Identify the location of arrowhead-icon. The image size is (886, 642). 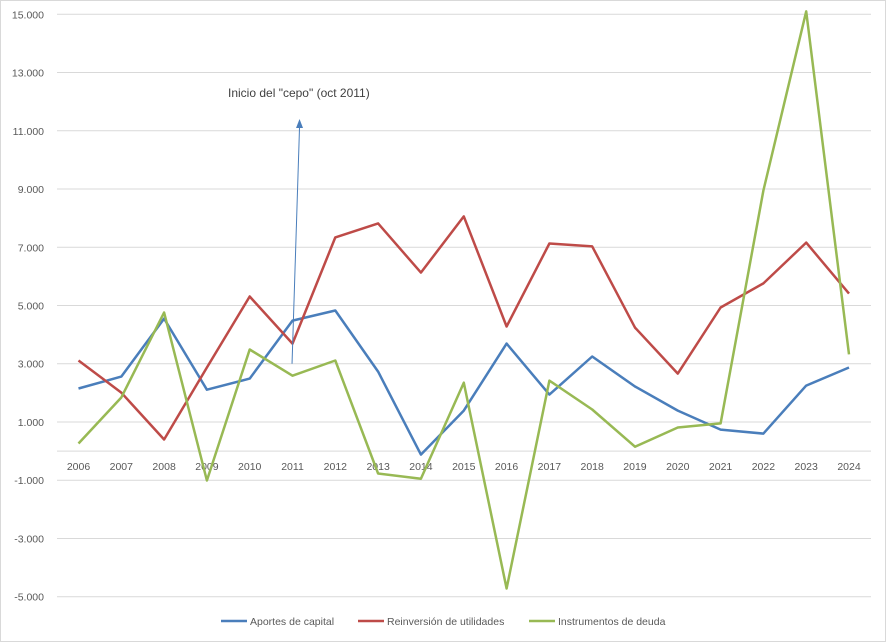
(300, 124).